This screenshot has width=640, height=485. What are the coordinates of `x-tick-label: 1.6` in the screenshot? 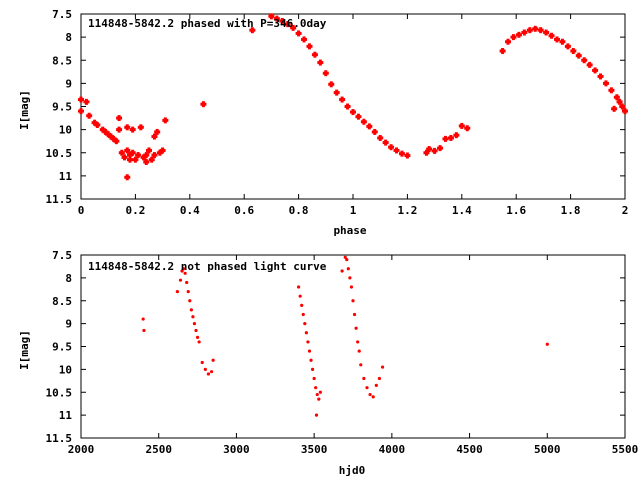 It's located at (516, 210).